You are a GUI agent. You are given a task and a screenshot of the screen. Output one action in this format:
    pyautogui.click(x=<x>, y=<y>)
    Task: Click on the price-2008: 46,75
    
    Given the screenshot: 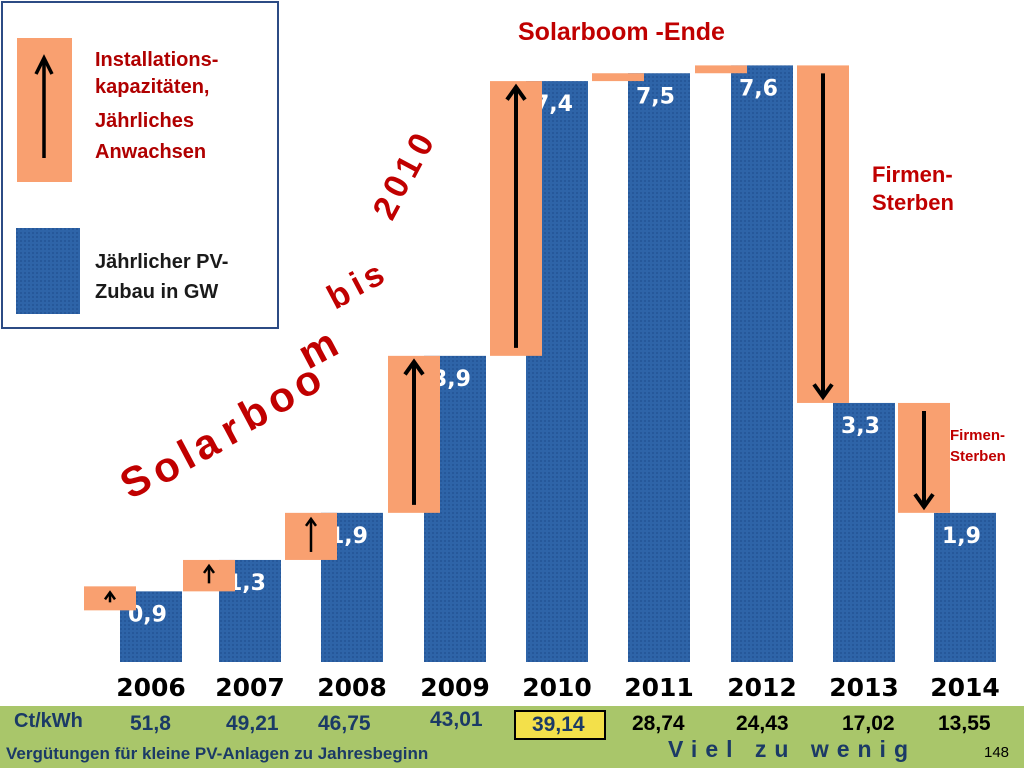 What is the action you would take?
    pyautogui.click(x=344, y=723)
    